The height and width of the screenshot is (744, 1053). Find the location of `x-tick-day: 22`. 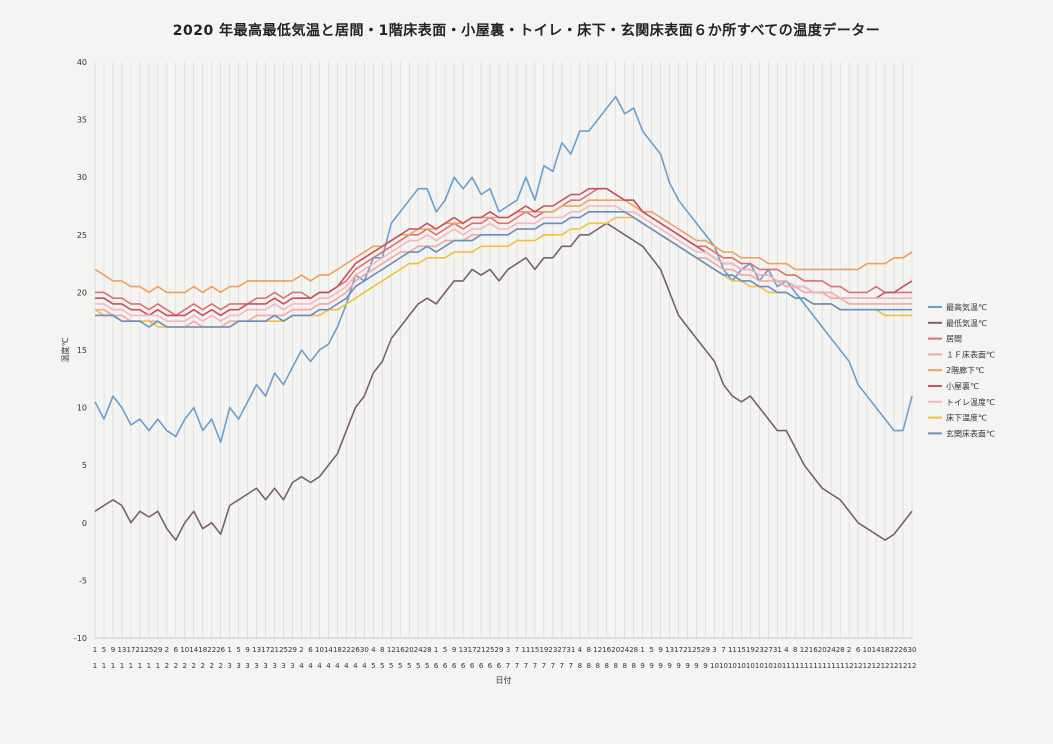

x-tick-day: 22 is located at coordinates (894, 650).